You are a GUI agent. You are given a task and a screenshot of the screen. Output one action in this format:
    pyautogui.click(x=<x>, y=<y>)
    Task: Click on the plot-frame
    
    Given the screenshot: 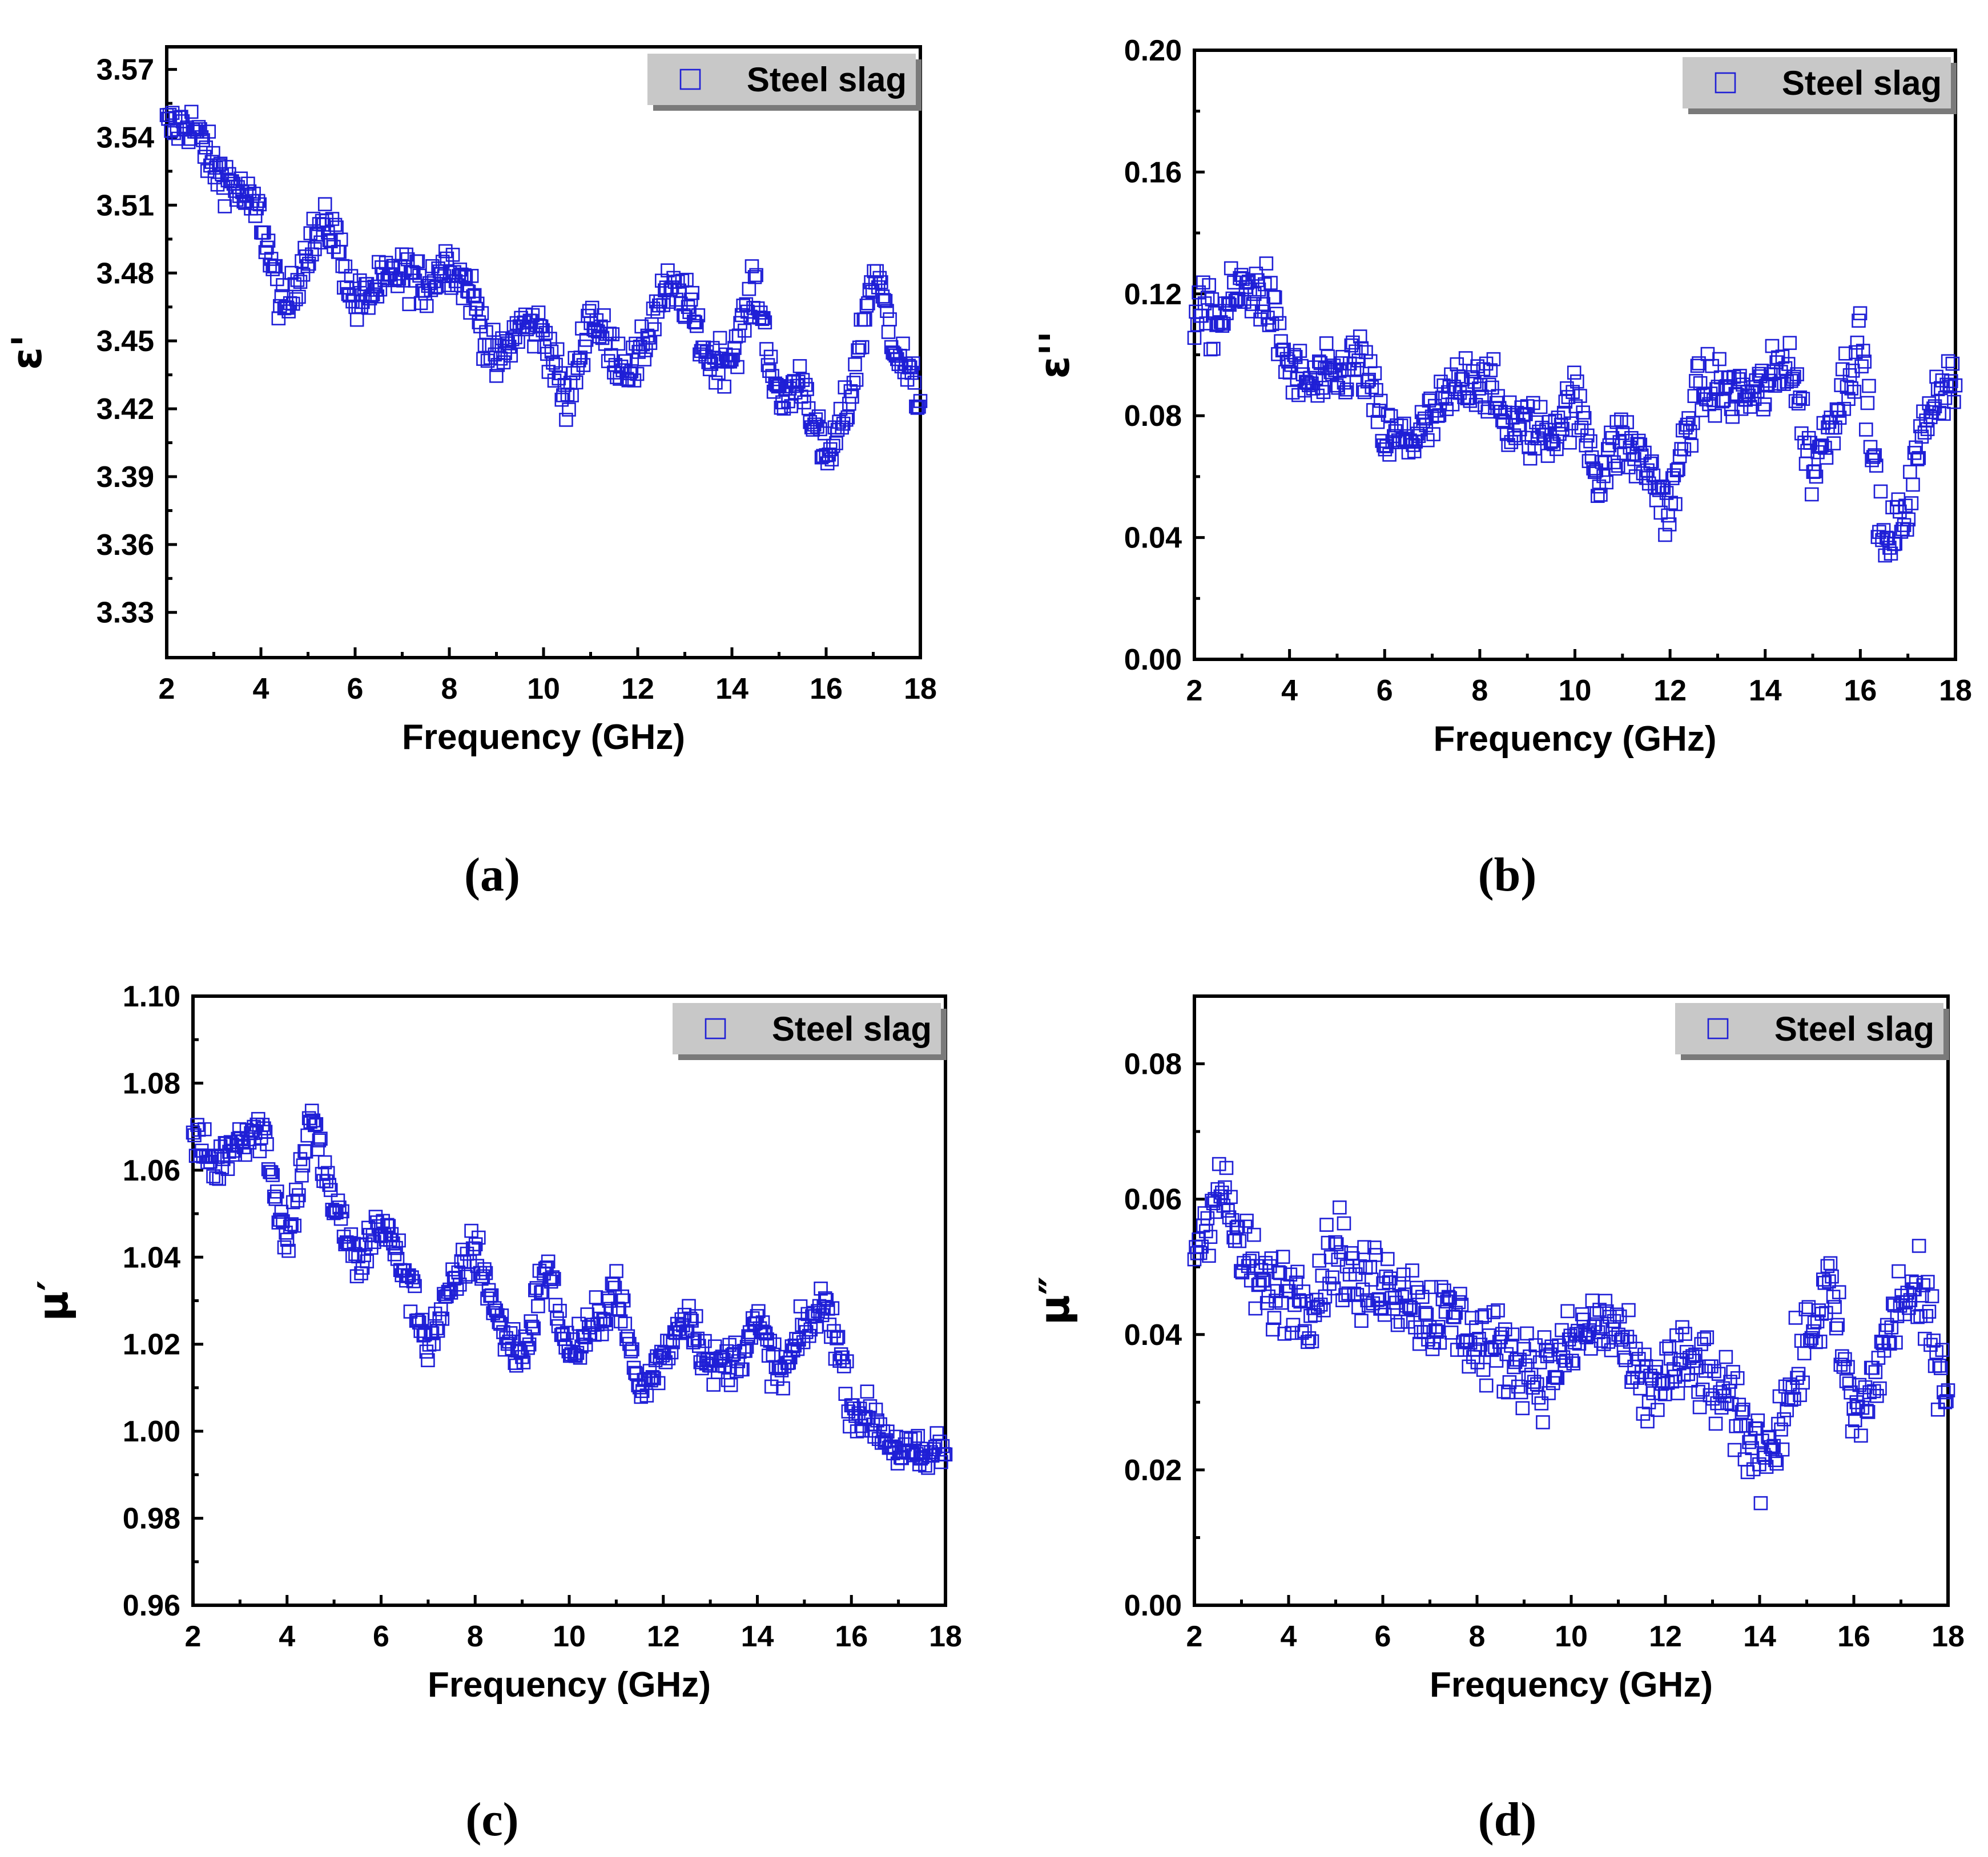 What is the action you would take?
    pyautogui.click(x=543, y=352)
    